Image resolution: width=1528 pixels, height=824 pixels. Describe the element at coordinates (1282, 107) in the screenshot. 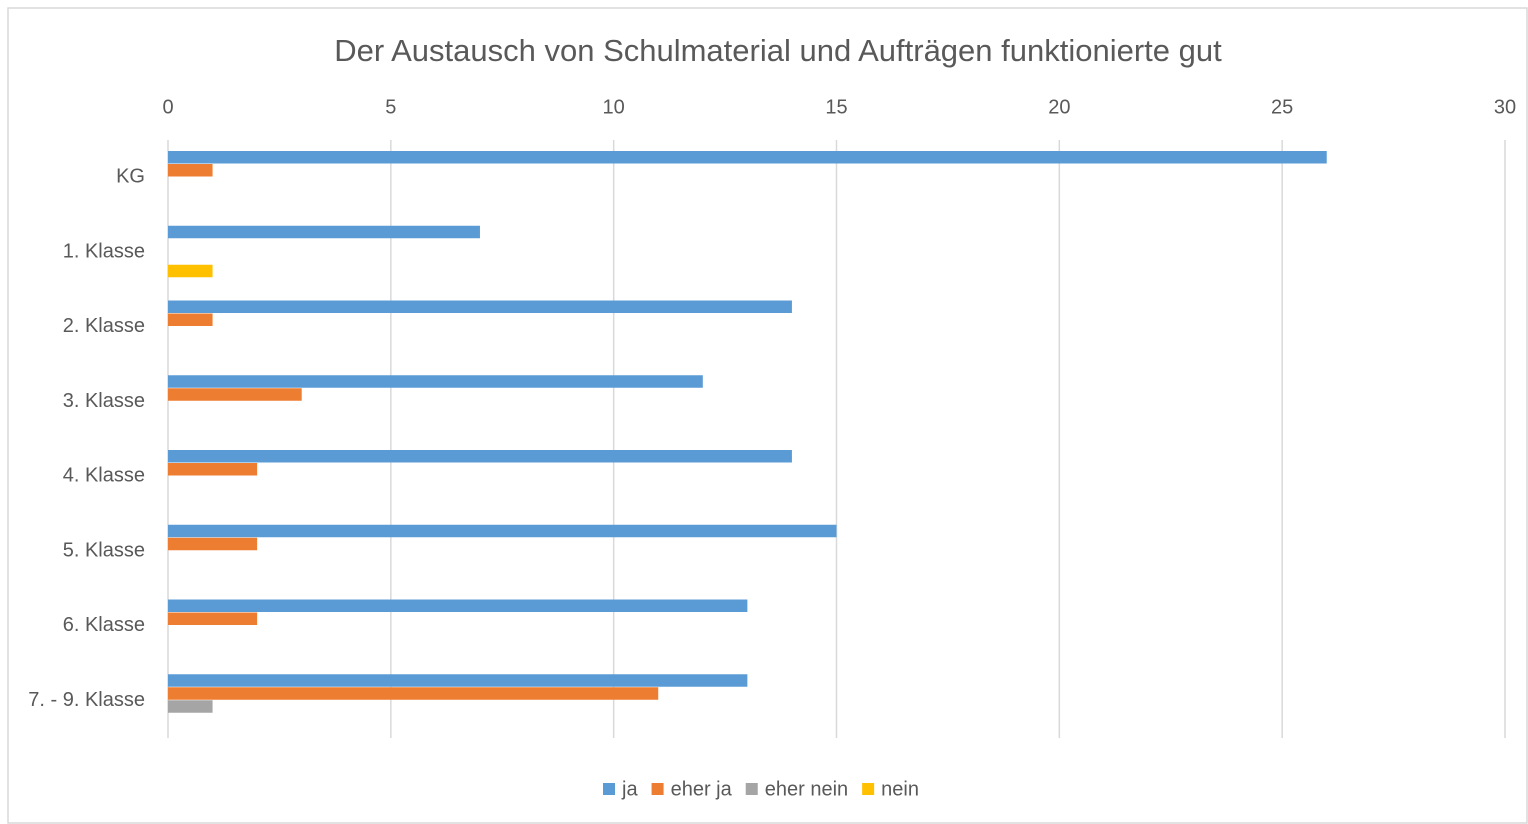

I see `x-tick-label: 25` at that location.